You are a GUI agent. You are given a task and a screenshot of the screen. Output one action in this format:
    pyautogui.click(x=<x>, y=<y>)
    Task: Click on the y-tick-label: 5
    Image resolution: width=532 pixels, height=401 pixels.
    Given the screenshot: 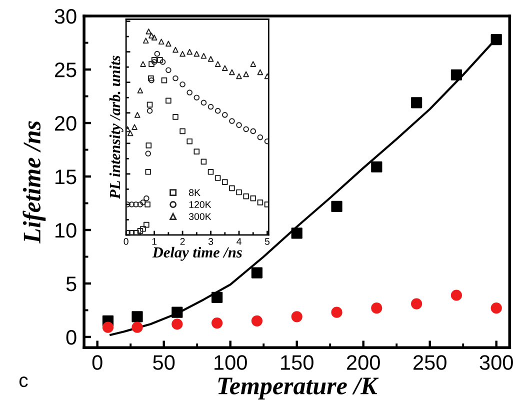 What is the action you would take?
    pyautogui.click(x=71, y=284)
    